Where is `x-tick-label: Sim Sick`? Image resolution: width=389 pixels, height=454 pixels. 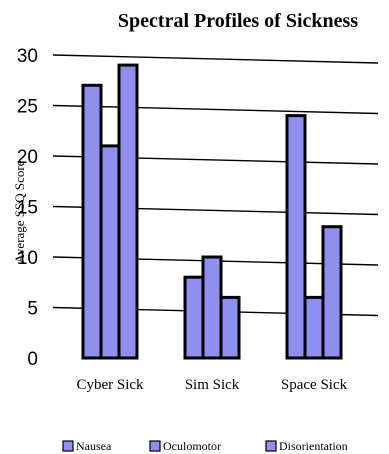 x-tick-label: Sim Sick is located at coordinates (212, 385).